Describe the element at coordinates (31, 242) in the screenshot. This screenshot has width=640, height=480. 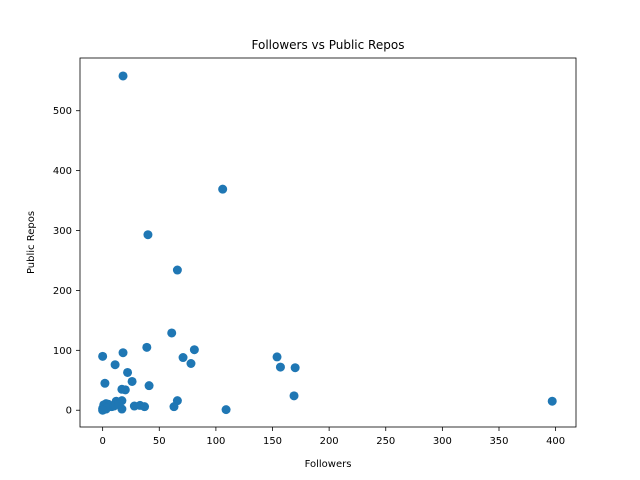
I see `y-axis-label: Public Repos` at that location.